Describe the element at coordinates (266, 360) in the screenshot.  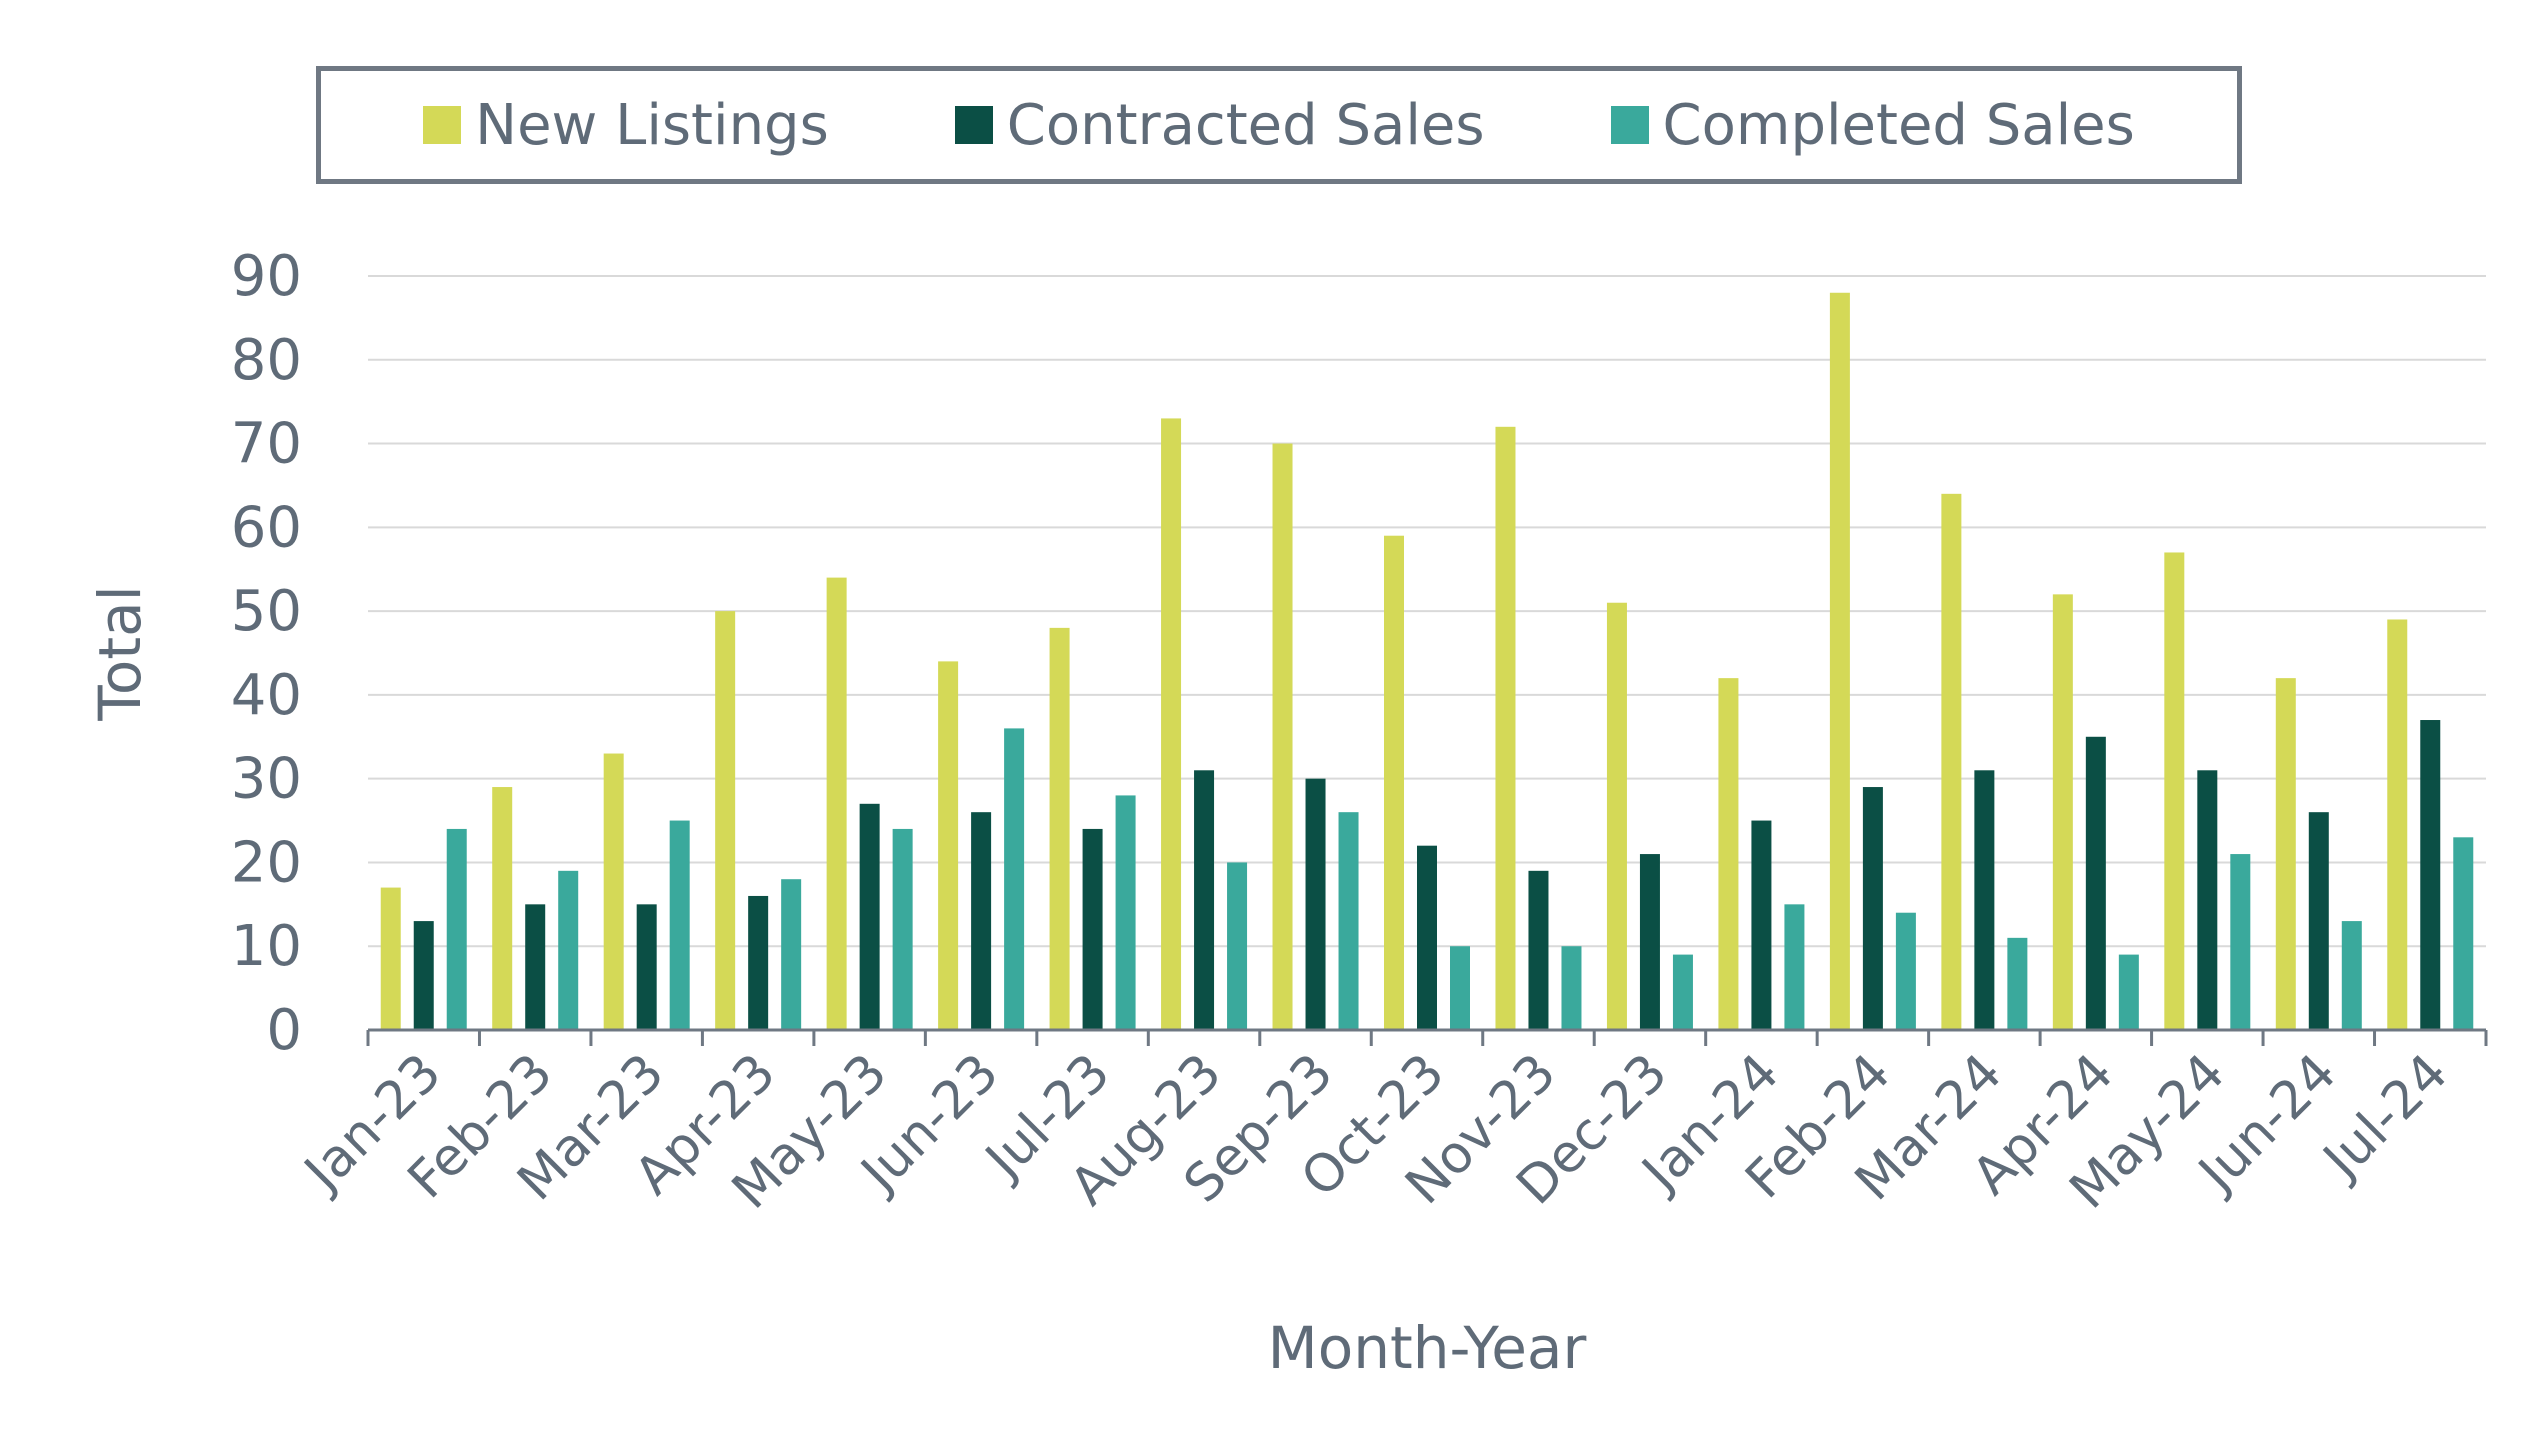
I see `y-tick-label: 80` at that location.